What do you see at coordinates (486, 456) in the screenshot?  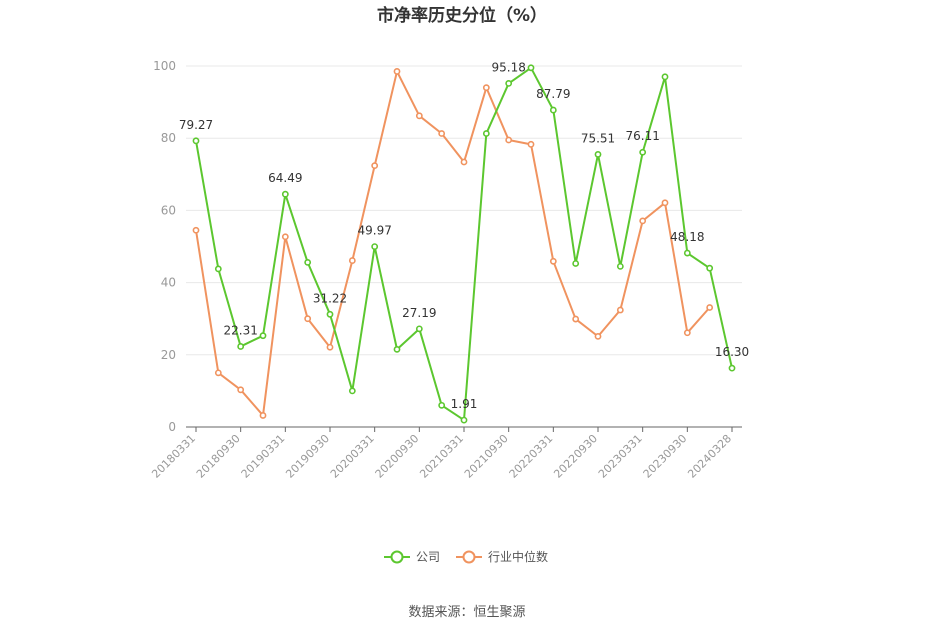 I see `x-tick-label: 20210930` at bounding box center [486, 456].